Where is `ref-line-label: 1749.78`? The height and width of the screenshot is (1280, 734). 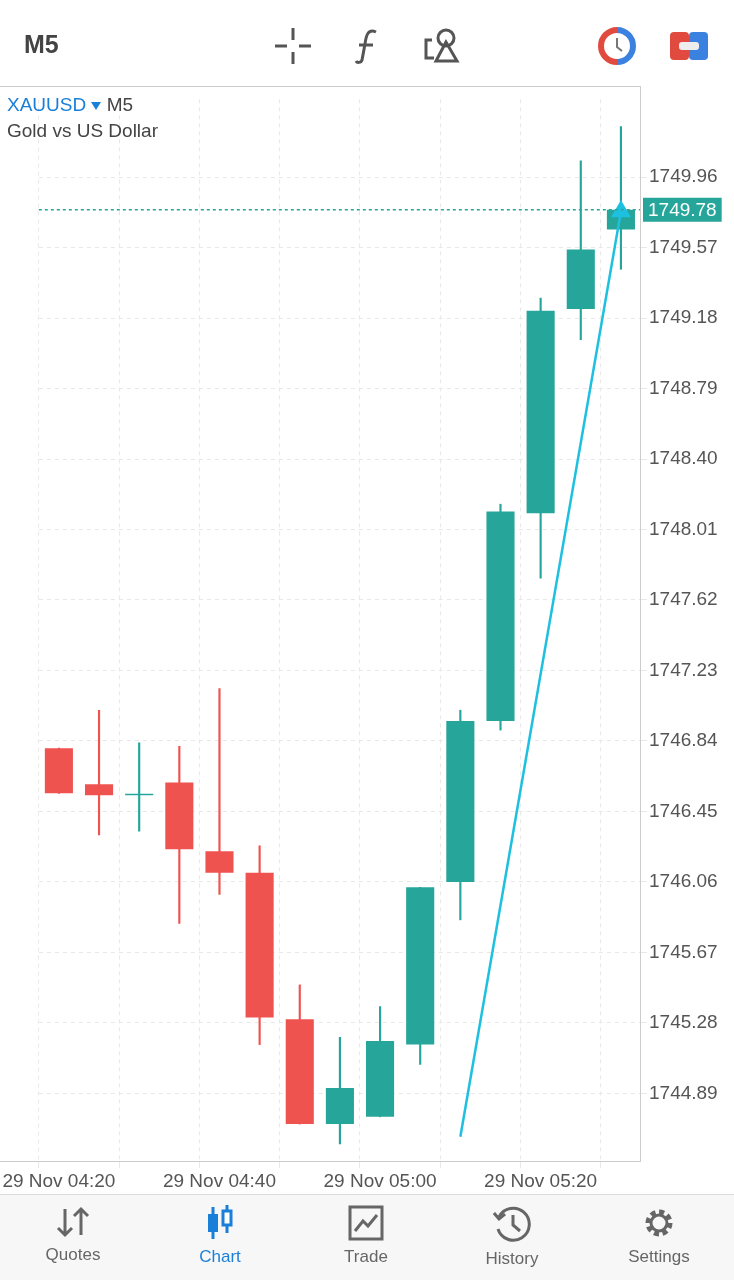
ref-line-label: 1749.78 is located at coordinates (682, 209).